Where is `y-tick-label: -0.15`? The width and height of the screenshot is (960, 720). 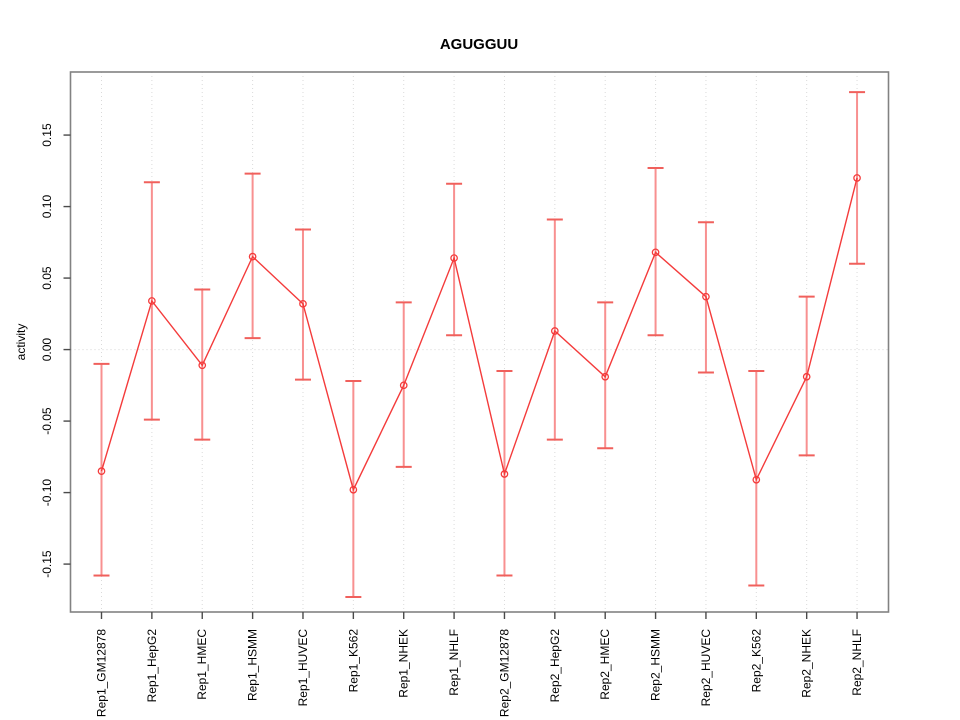 y-tick-label: -0.15 is located at coordinates (47, 564).